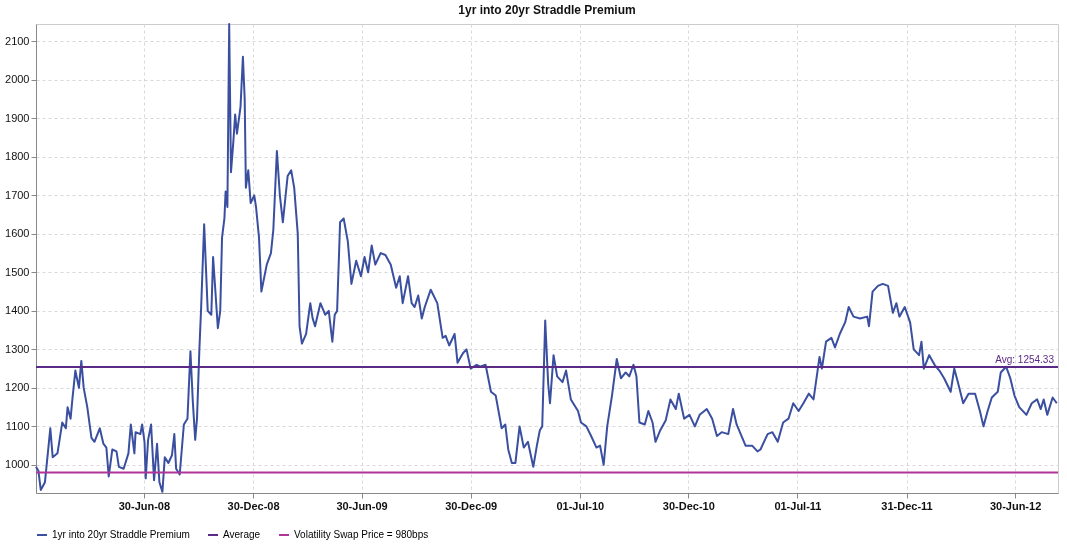 The width and height of the screenshot is (1067, 544). Describe the element at coordinates (17, 310) in the screenshot. I see `y-tick-label: 1400` at that location.